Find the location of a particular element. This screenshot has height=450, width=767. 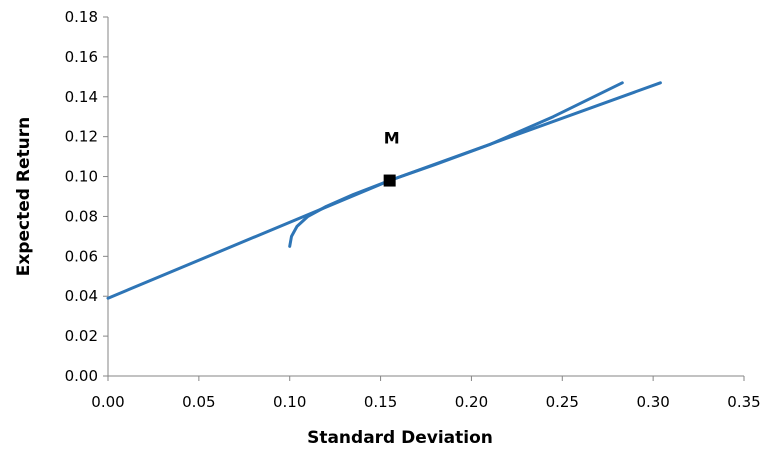

y-axis-title: Expected Return is located at coordinates (24, 196).